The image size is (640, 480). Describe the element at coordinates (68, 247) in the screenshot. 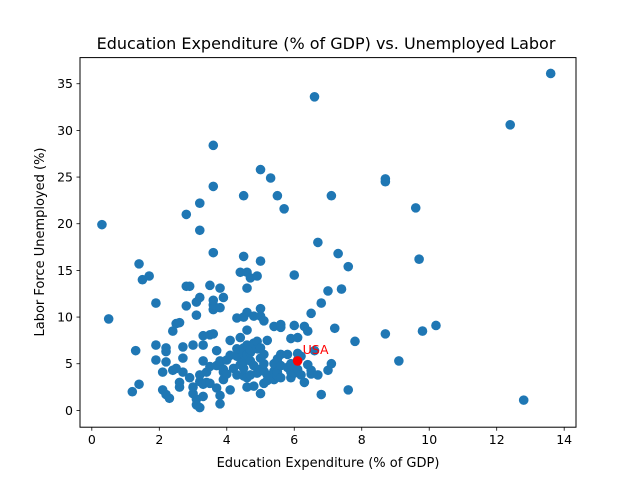

I see `y-axis-ticks: 0 5 10 15 20 25 30 35` at that location.